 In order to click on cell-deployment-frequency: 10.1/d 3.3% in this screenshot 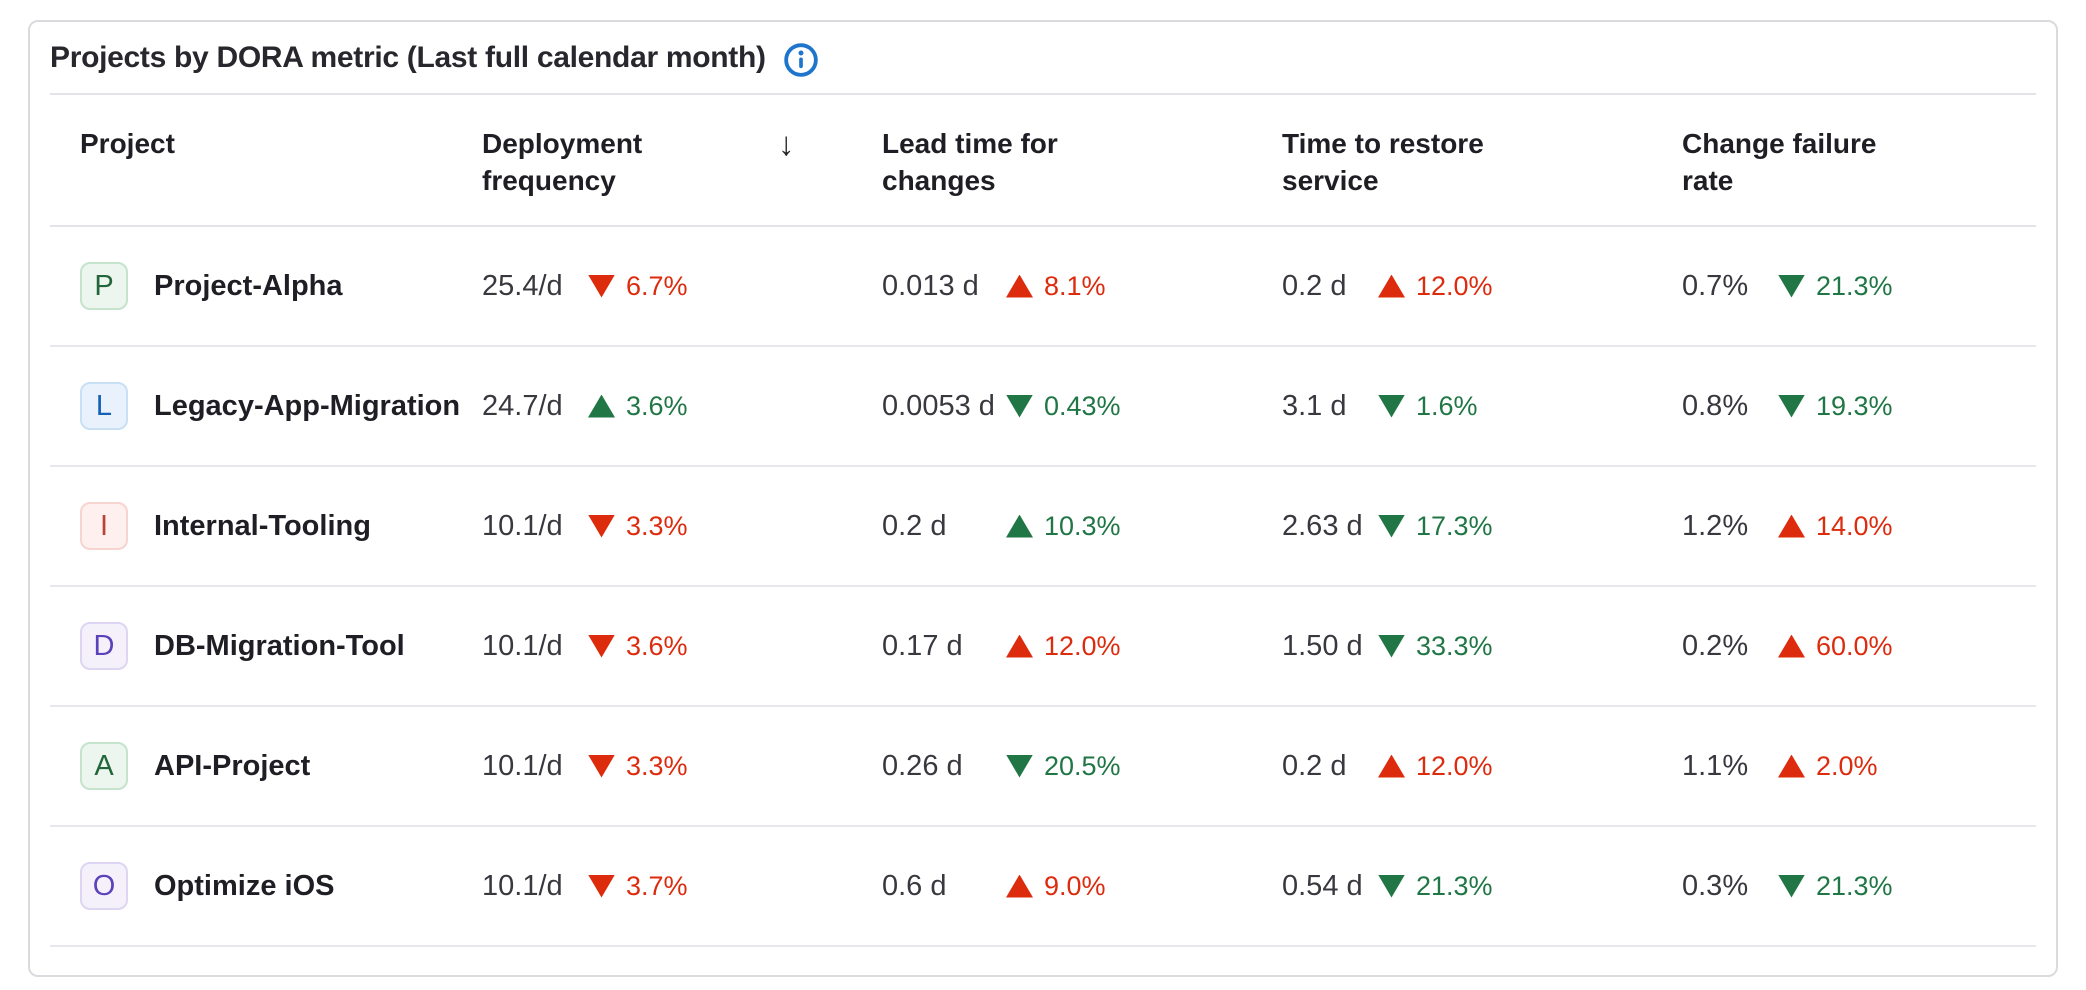, I will do `click(682, 526)`.